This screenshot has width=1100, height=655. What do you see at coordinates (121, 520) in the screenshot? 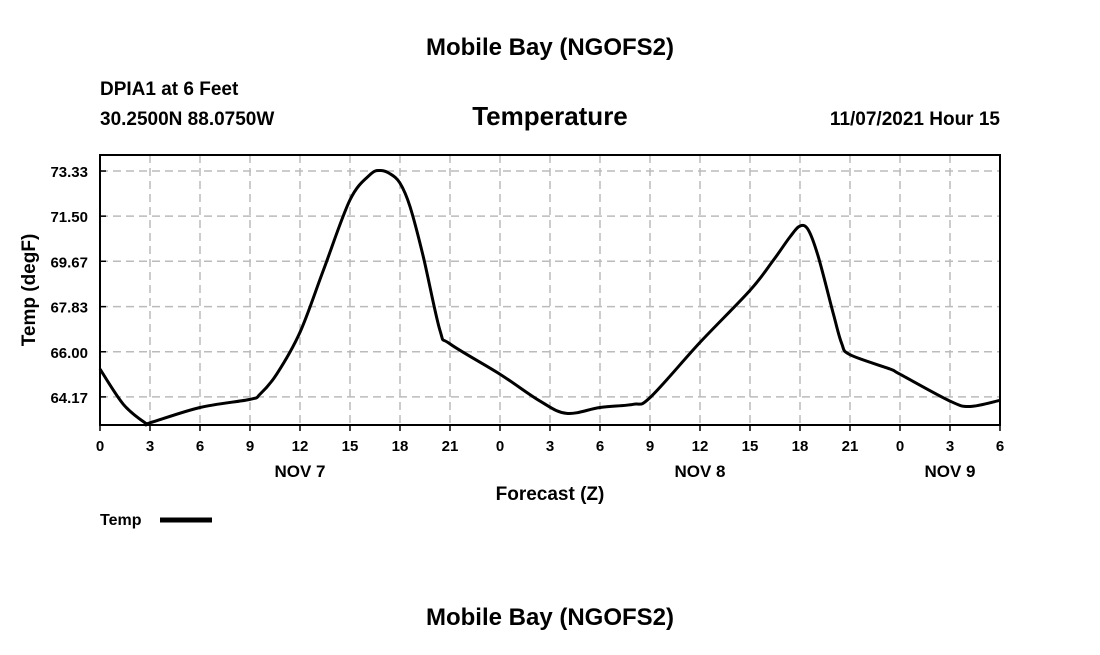
I see `legend-label-temp: Temp` at bounding box center [121, 520].